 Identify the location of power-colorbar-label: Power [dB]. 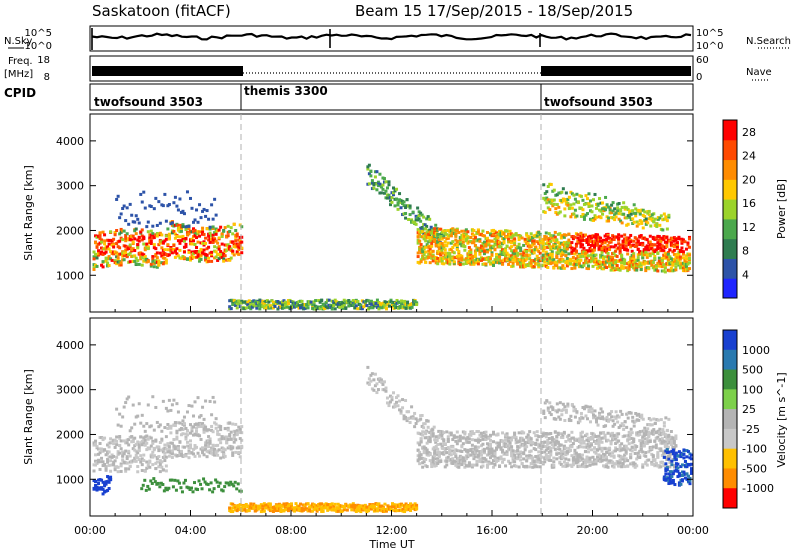
(781, 209).